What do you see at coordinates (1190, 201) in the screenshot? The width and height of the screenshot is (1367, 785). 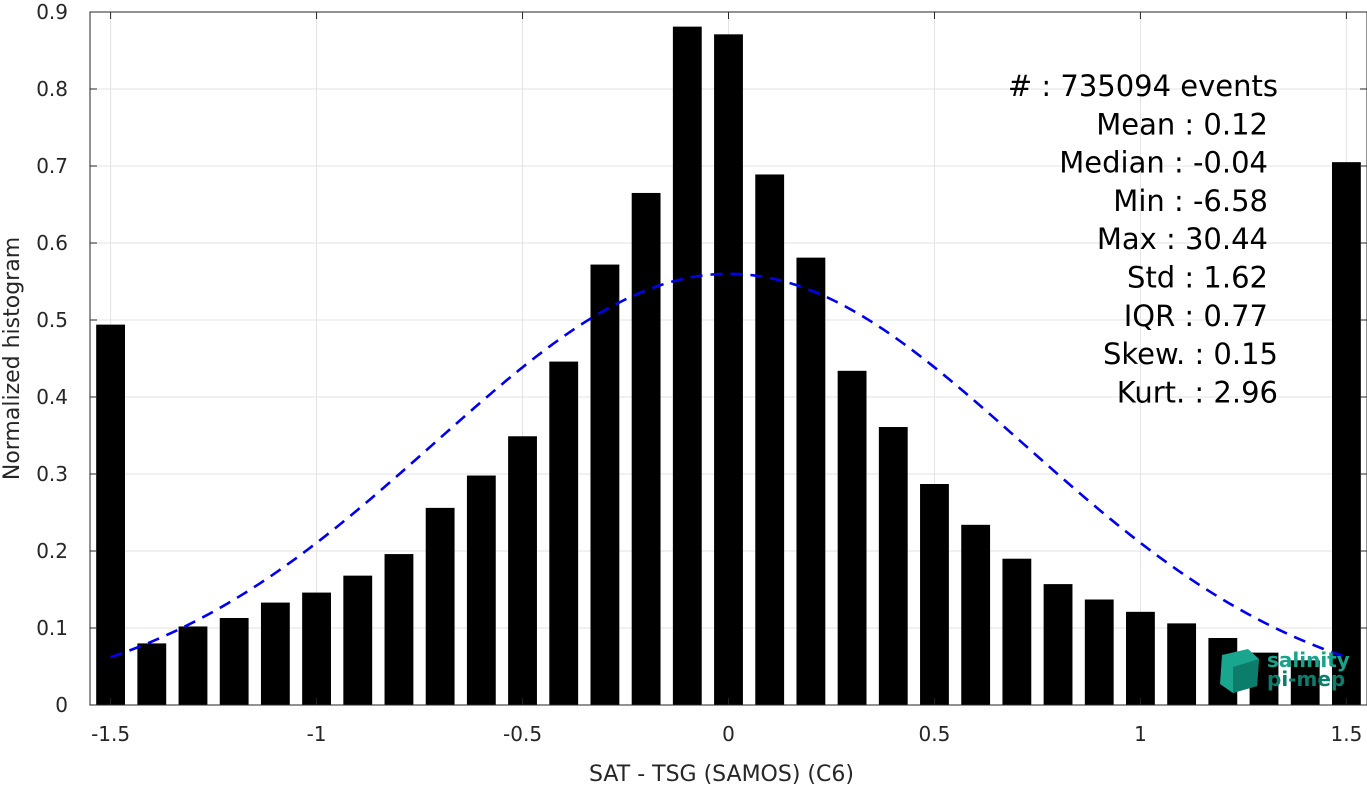 I see `stat-line: Min : -6.58` at bounding box center [1190, 201].